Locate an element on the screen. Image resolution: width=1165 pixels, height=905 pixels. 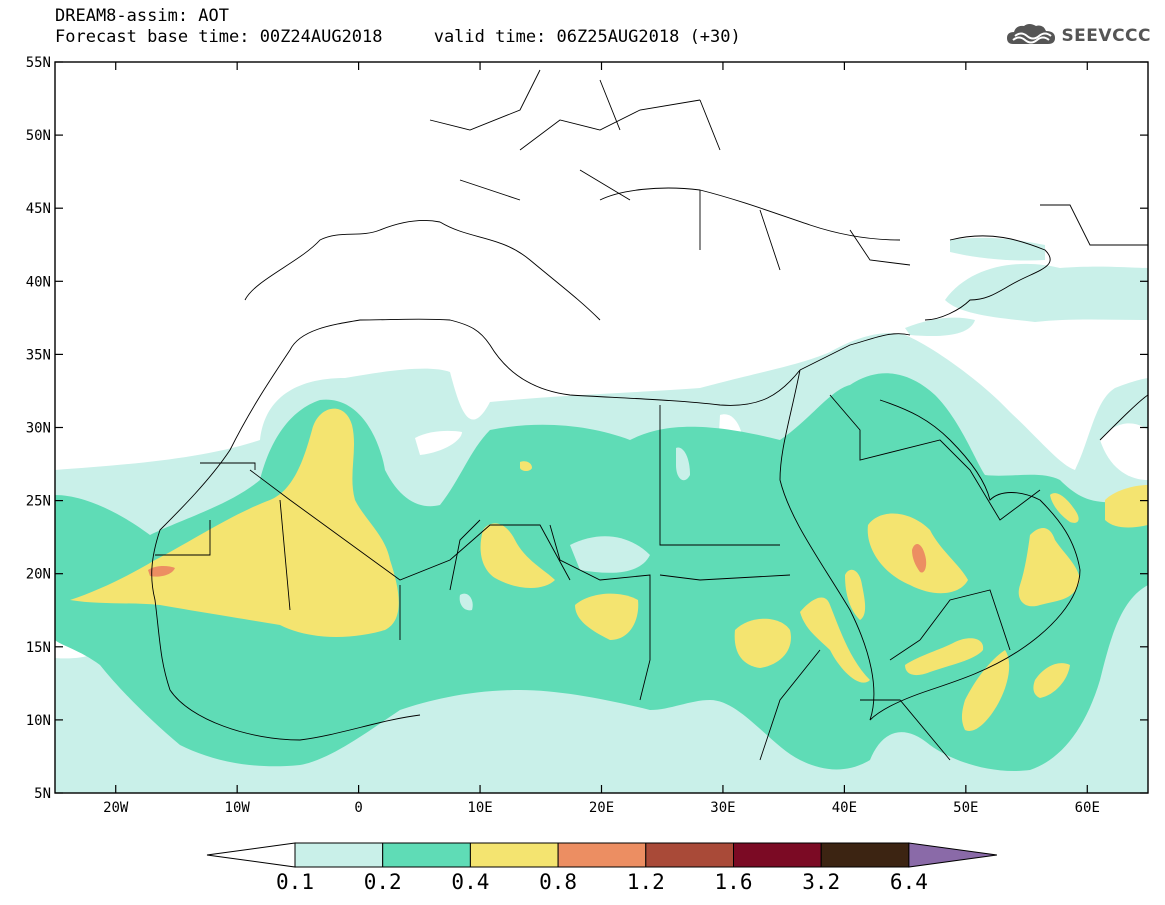
lon-tick-label: 50E is located at coordinates (965, 808).